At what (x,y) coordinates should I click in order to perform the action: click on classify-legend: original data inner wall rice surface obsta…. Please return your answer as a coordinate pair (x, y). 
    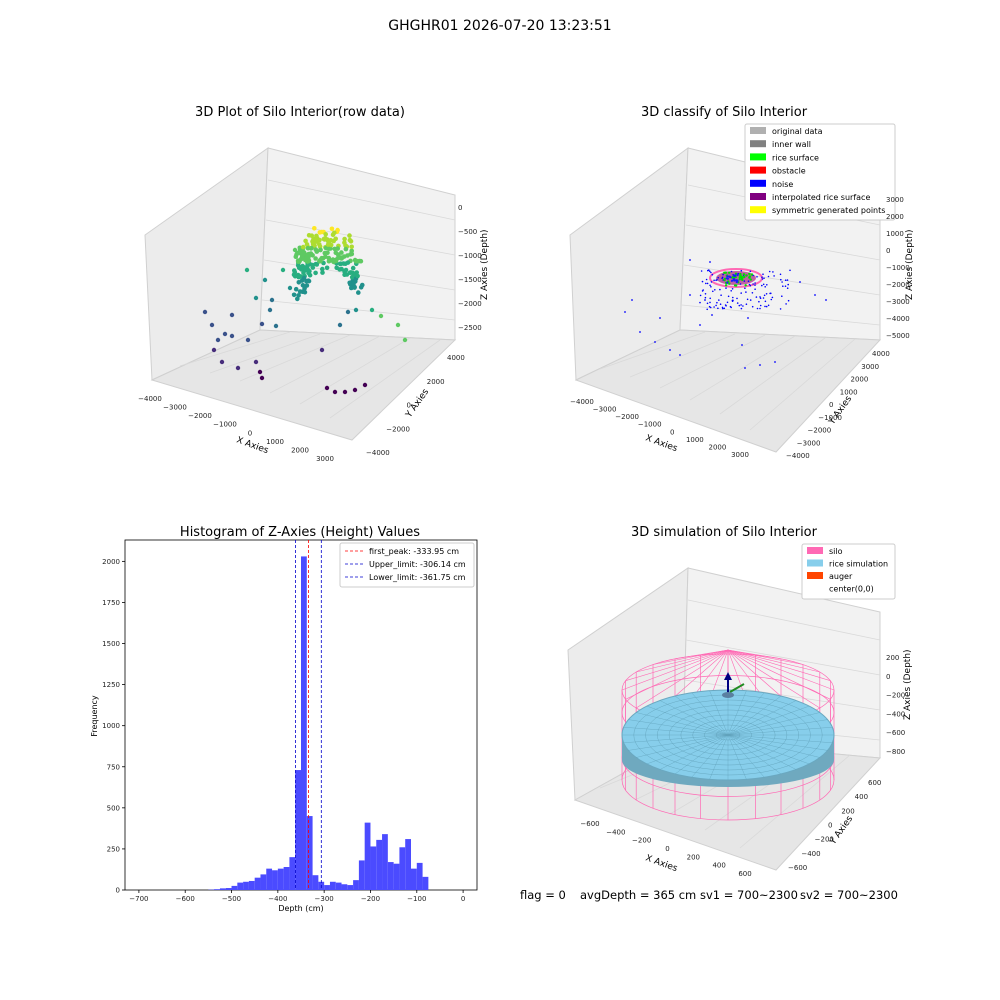
    Looking at the image, I should click on (820, 172).